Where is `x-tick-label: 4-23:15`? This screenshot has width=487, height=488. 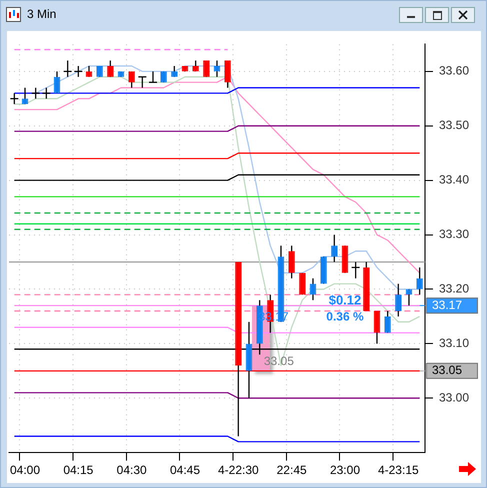
x-tick-label: 4-23:15 is located at coordinates (398, 470).